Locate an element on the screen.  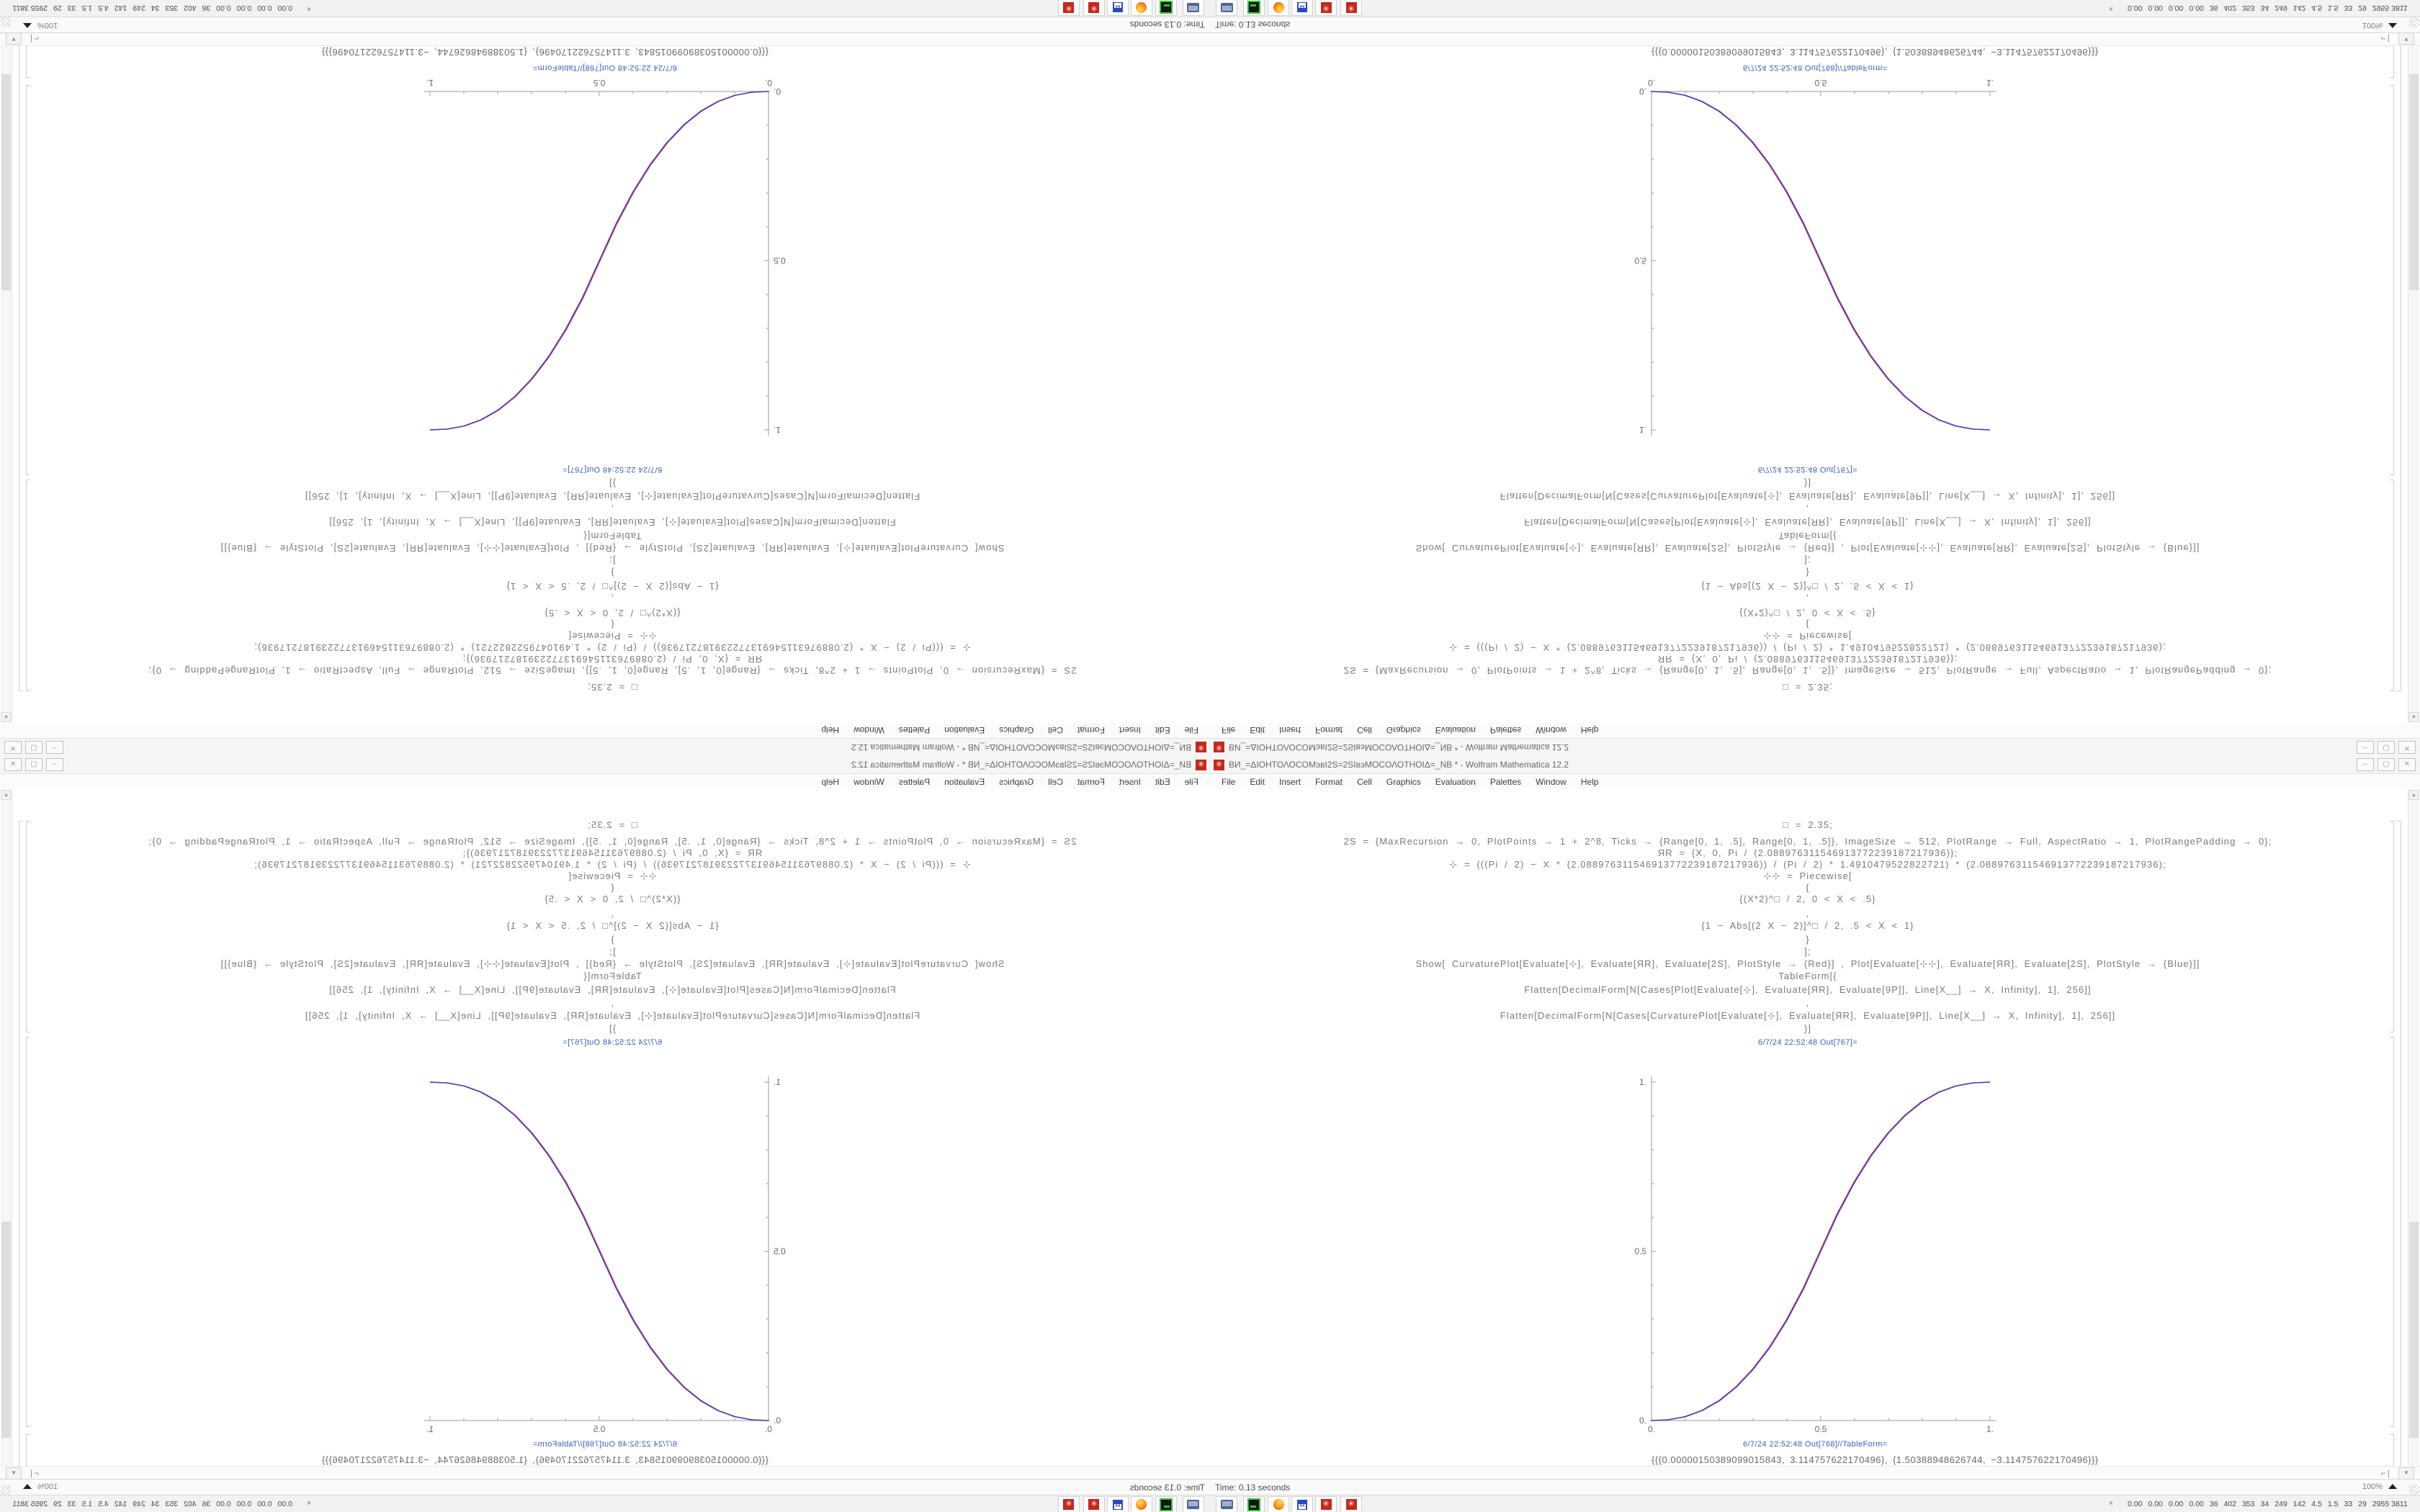
input-line-6: { is located at coordinates (612, 624).